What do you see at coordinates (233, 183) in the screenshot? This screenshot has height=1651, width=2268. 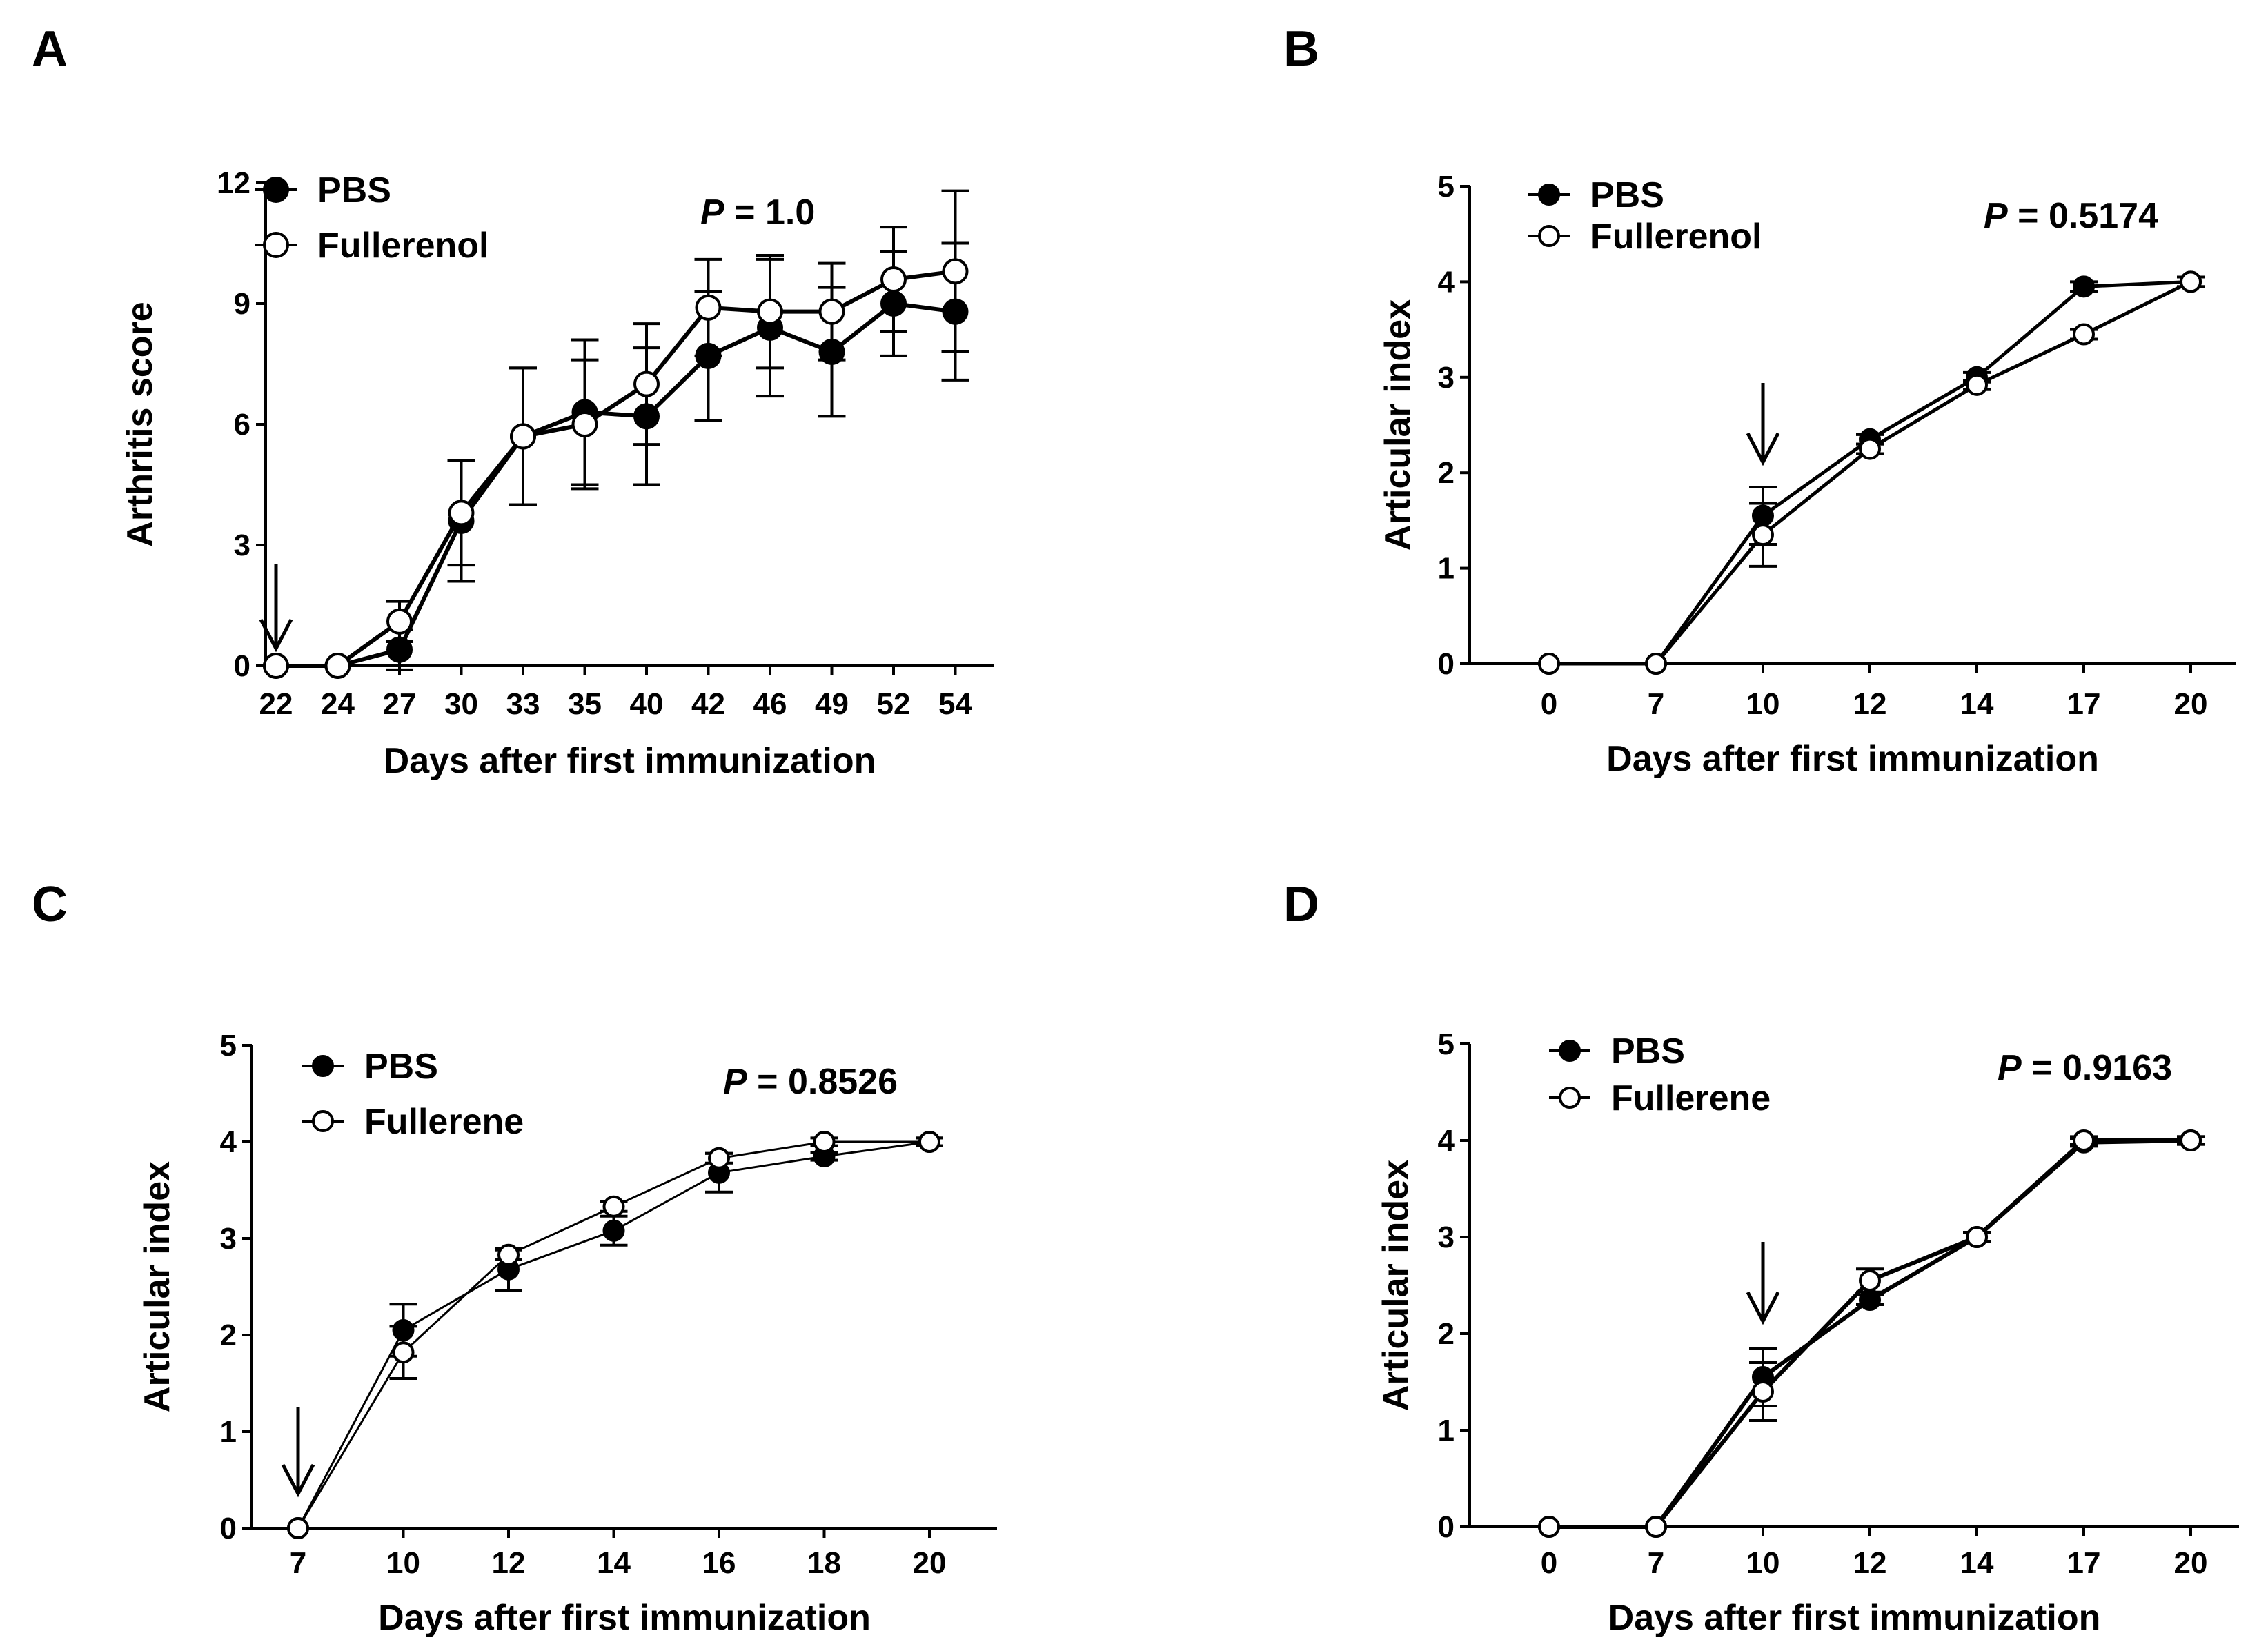 I see `panel-a-y-tick-label: 12` at bounding box center [233, 183].